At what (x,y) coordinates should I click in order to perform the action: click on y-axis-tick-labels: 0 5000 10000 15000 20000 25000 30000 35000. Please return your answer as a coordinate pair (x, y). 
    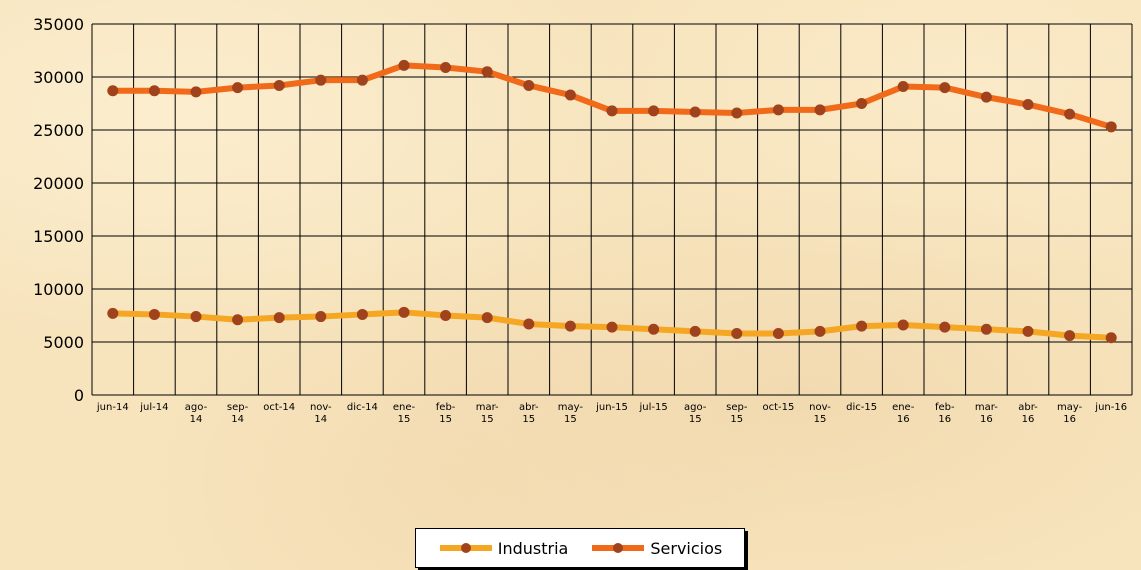
    Looking at the image, I should click on (58, 210).